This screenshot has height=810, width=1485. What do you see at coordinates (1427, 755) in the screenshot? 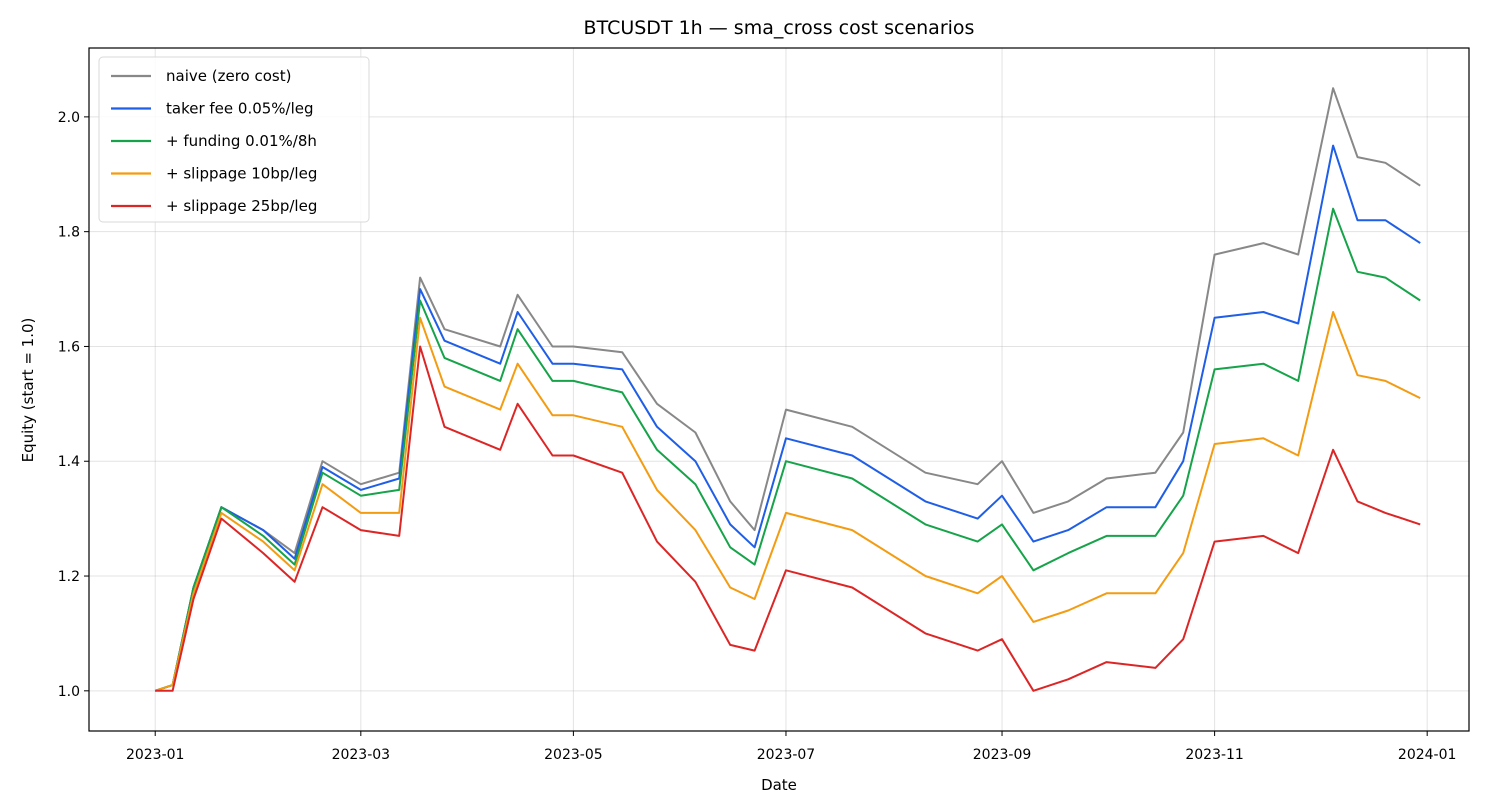
I see `x-tick-label: 2024-01` at bounding box center [1427, 755].